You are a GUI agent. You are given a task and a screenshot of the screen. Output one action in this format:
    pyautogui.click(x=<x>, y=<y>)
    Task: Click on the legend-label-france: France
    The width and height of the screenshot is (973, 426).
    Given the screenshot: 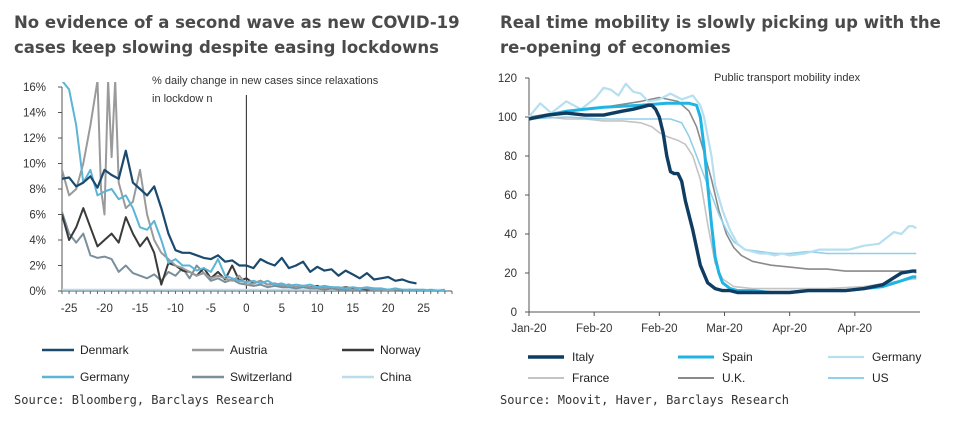 What is the action you would take?
    pyautogui.click(x=591, y=378)
    